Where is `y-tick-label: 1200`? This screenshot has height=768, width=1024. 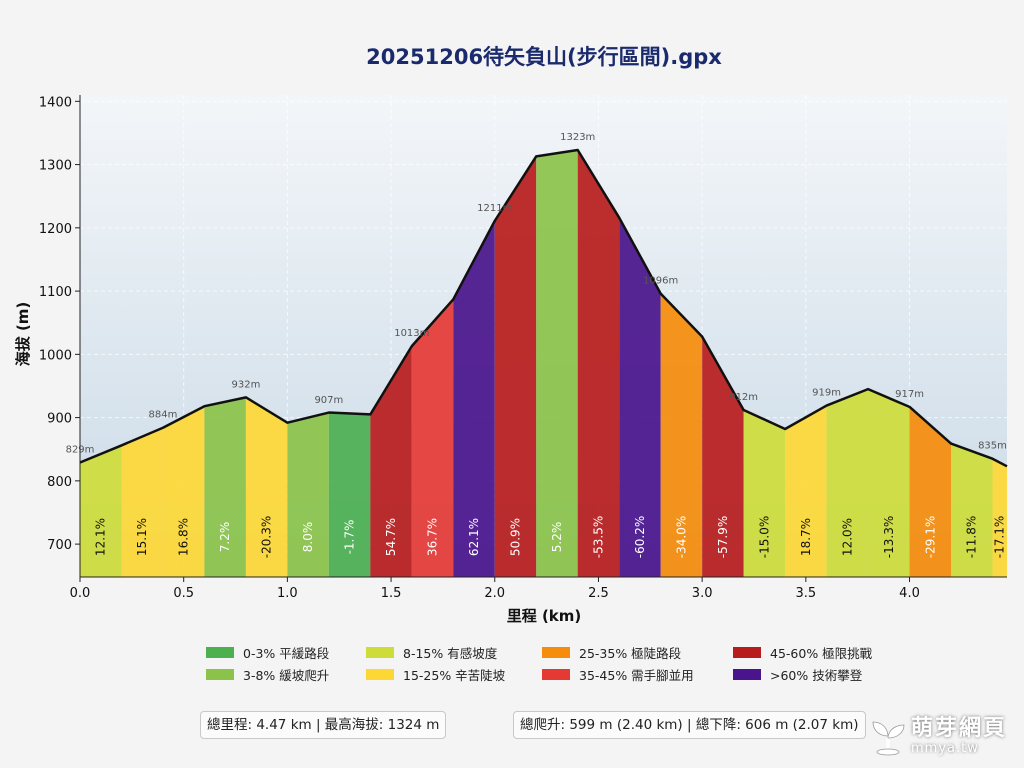
y-tick-label: 1200 is located at coordinates (55, 229).